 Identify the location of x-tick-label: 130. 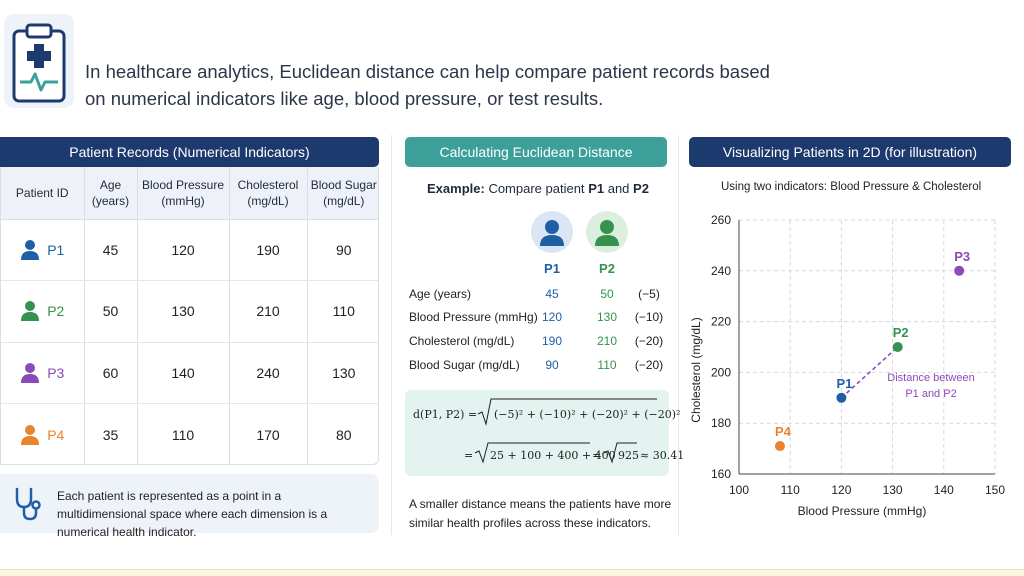
(893, 490).